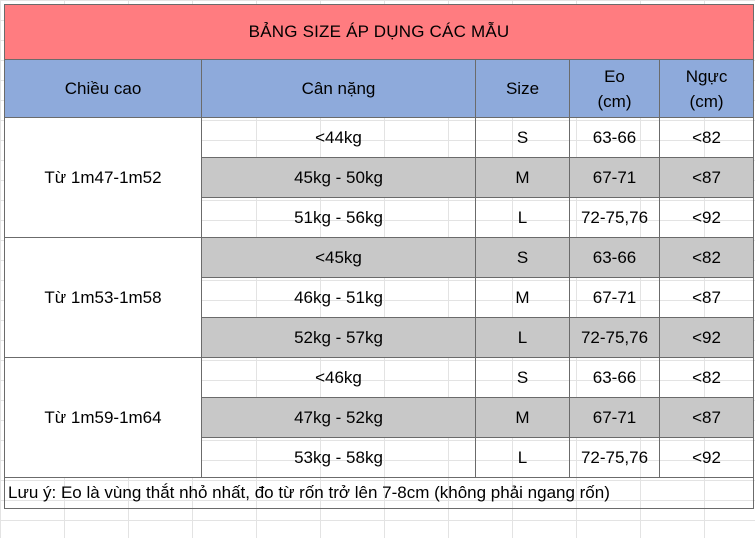 The image size is (755, 538). What do you see at coordinates (103, 88) in the screenshot?
I see `header-height: Chiều cao` at bounding box center [103, 88].